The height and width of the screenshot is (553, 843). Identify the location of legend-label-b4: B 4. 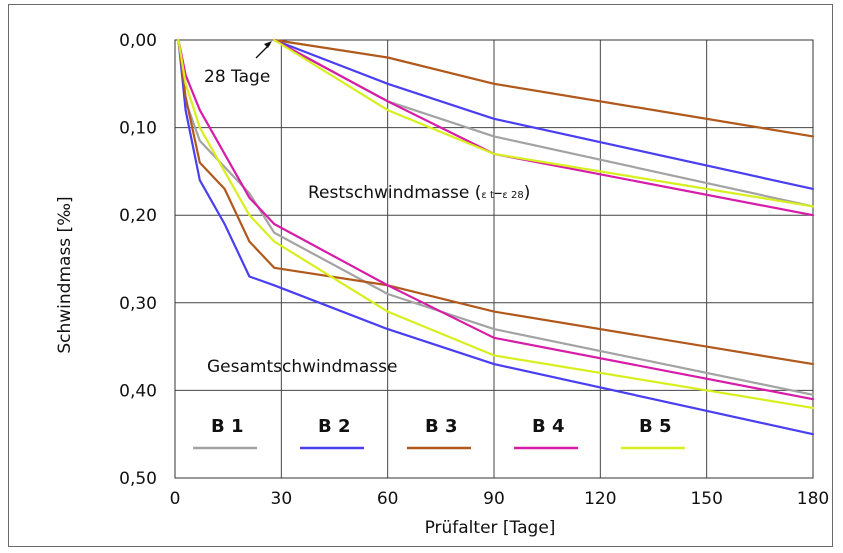
(548, 426).